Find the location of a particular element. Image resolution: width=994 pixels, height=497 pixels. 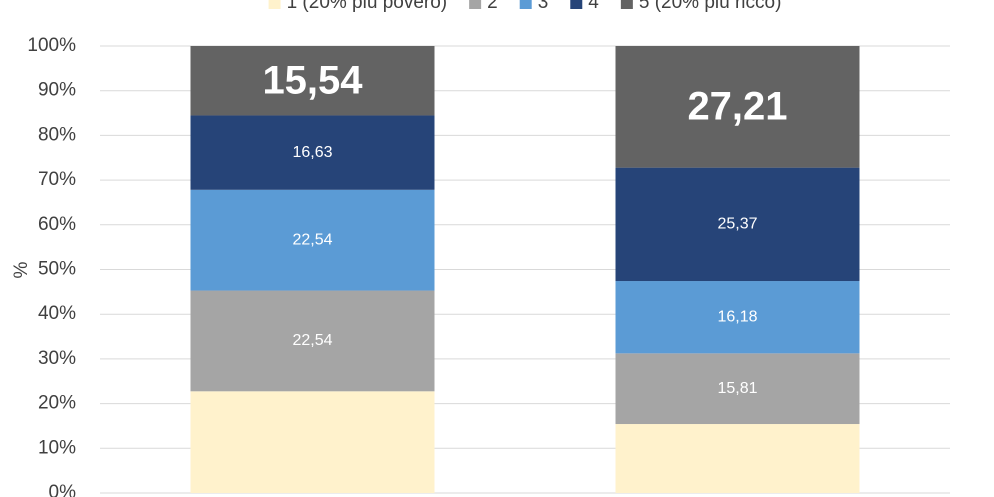

y-tick-label: 70% is located at coordinates (57, 179).